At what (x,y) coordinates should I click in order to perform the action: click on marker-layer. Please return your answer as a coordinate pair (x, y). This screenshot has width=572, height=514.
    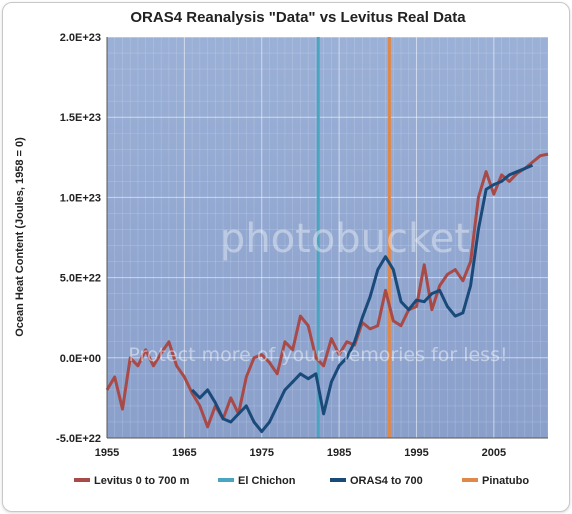
    Looking at the image, I should click on (353, 237).